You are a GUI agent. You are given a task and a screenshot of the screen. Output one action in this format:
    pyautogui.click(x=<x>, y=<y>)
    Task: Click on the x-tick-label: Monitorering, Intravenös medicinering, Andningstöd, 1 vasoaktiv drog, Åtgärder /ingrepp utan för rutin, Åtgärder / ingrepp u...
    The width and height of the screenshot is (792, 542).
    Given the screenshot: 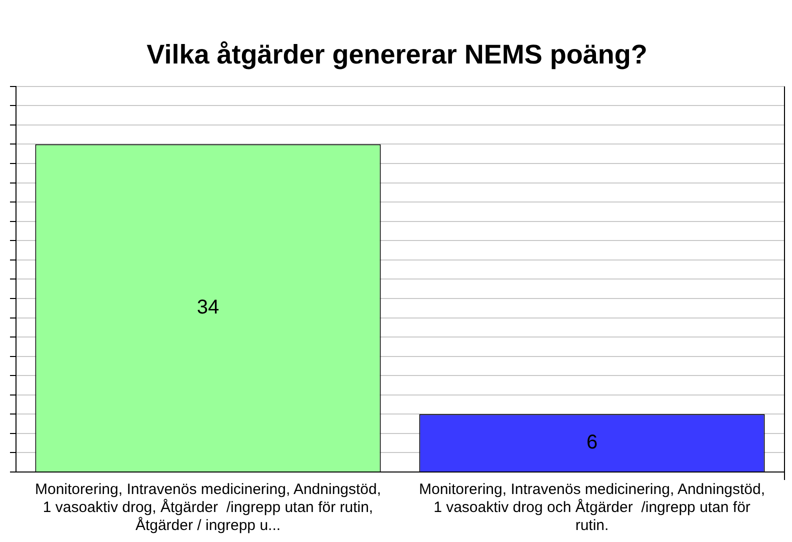 What is the action you would take?
    pyautogui.click(x=208, y=507)
    